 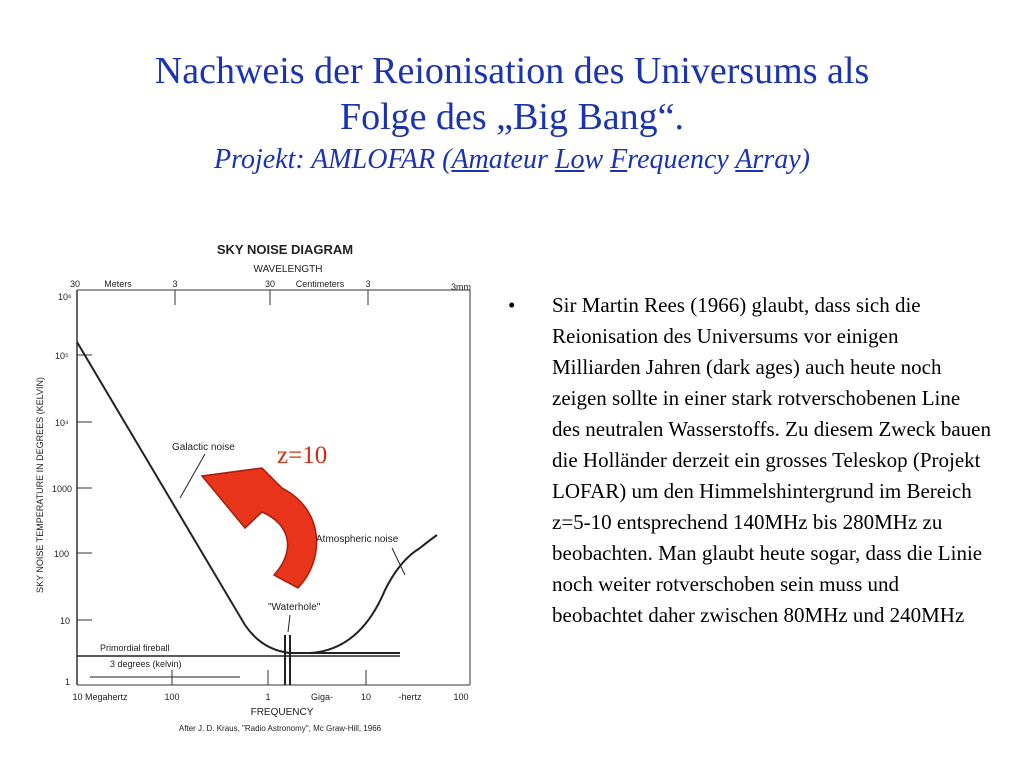 I want to click on atmospheric-noise-label: Atmospheric noise, so click(x=357, y=539).